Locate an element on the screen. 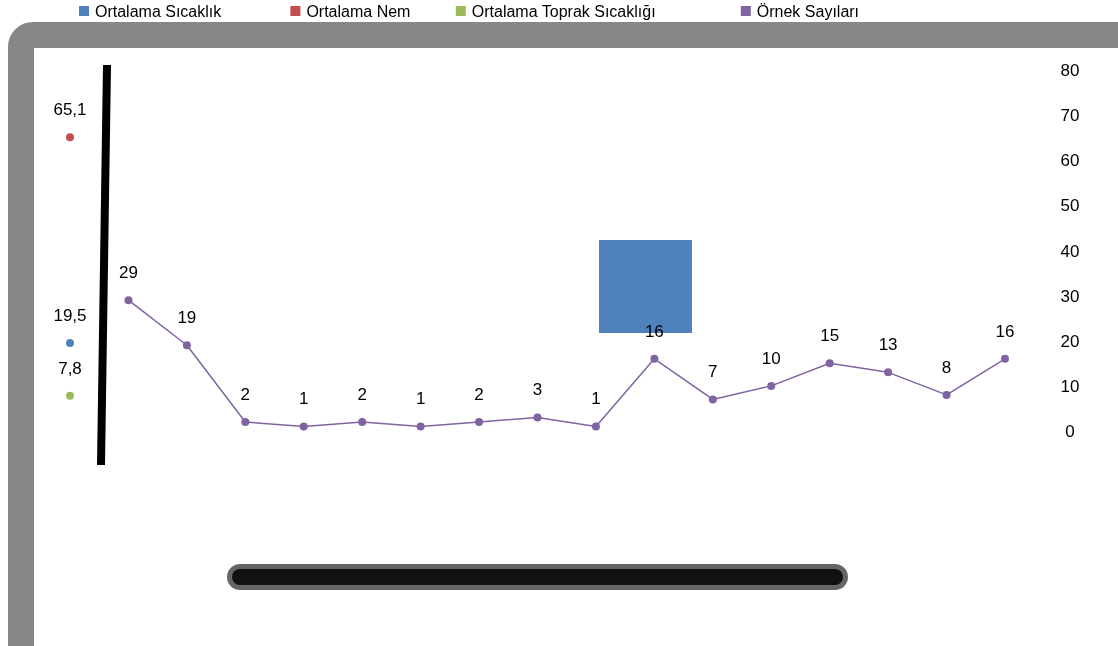  y-tick-label: 70 is located at coordinates (1070, 116).